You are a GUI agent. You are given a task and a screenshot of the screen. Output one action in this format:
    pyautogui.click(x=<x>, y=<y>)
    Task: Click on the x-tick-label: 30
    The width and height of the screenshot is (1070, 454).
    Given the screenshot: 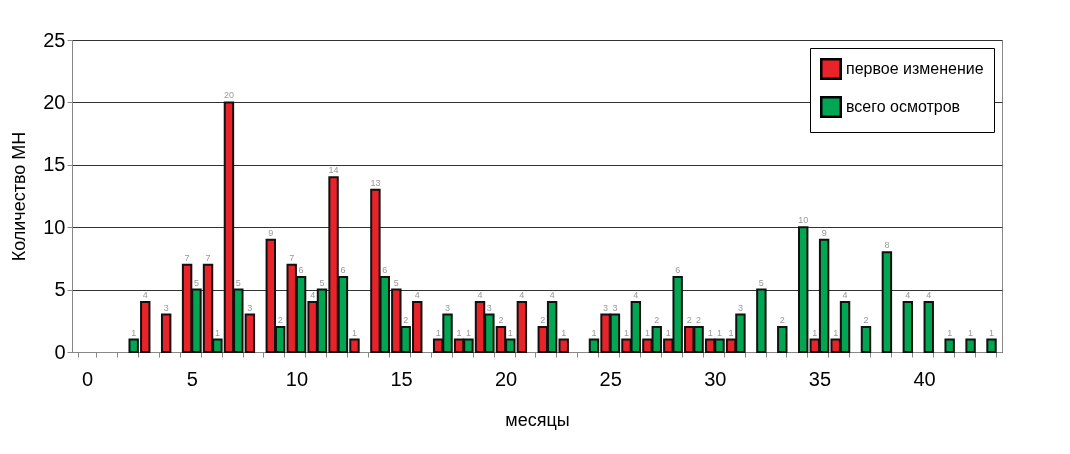 What is the action you would take?
    pyautogui.click(x=715, y=378)
    